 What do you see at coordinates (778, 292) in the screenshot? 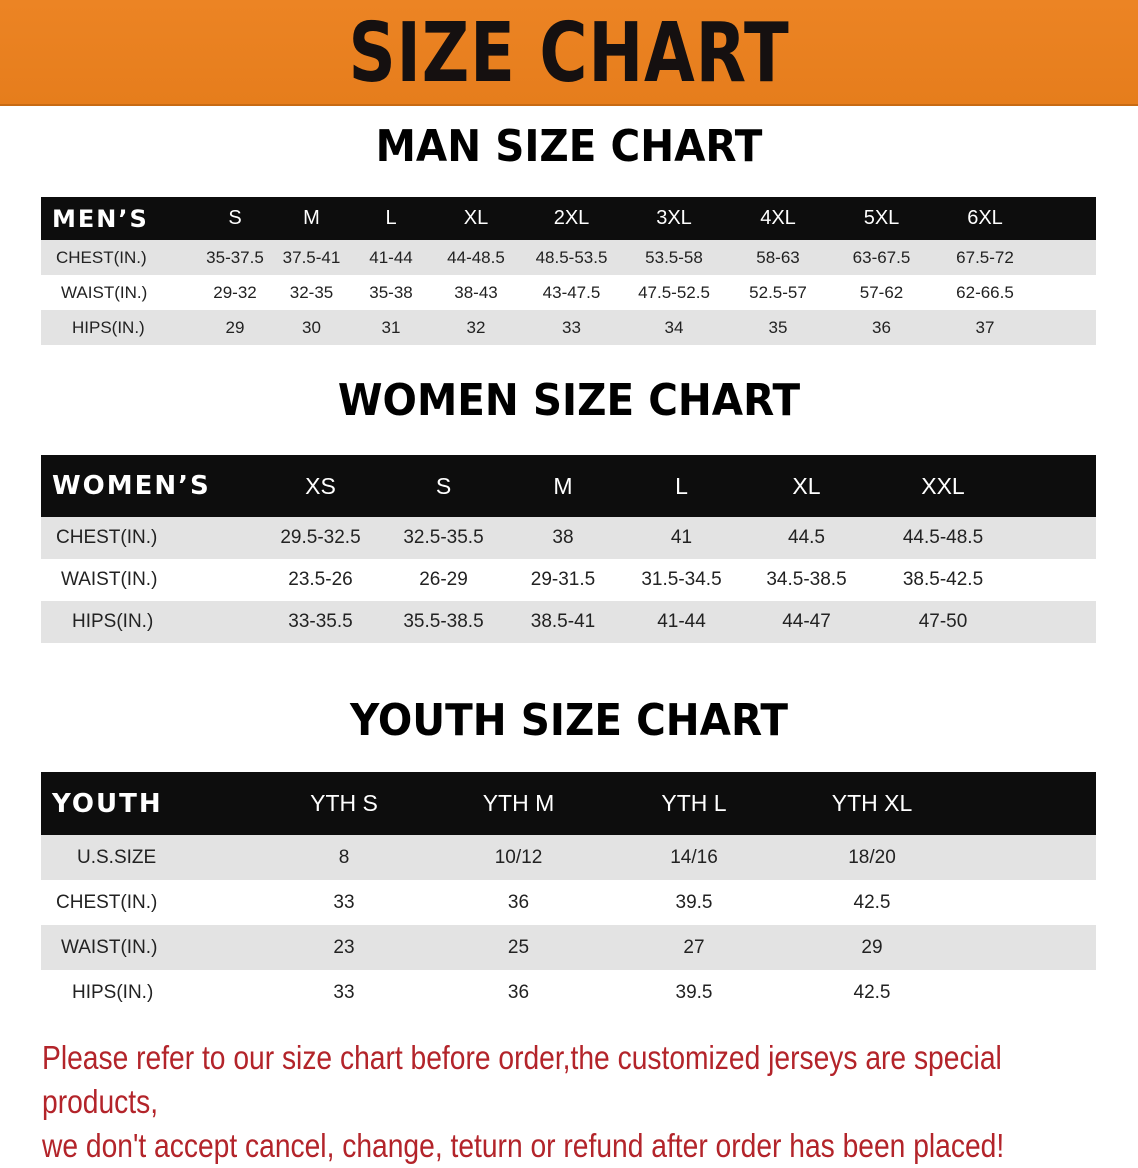
I see `measurement-cell: 52.5-57` at bounding box center [778, 292].